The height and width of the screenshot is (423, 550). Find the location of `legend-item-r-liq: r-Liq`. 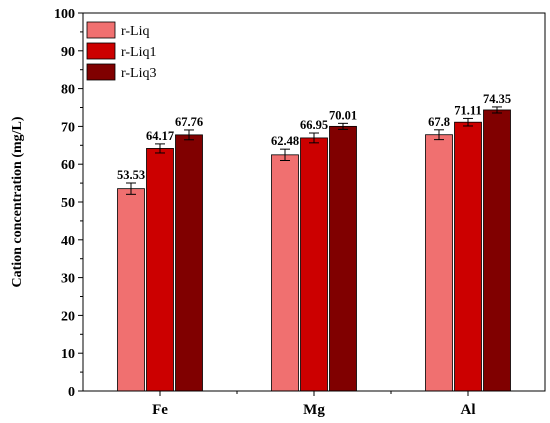

legend-item-r-liq: r-Liq is located at coordinates (118, 30).